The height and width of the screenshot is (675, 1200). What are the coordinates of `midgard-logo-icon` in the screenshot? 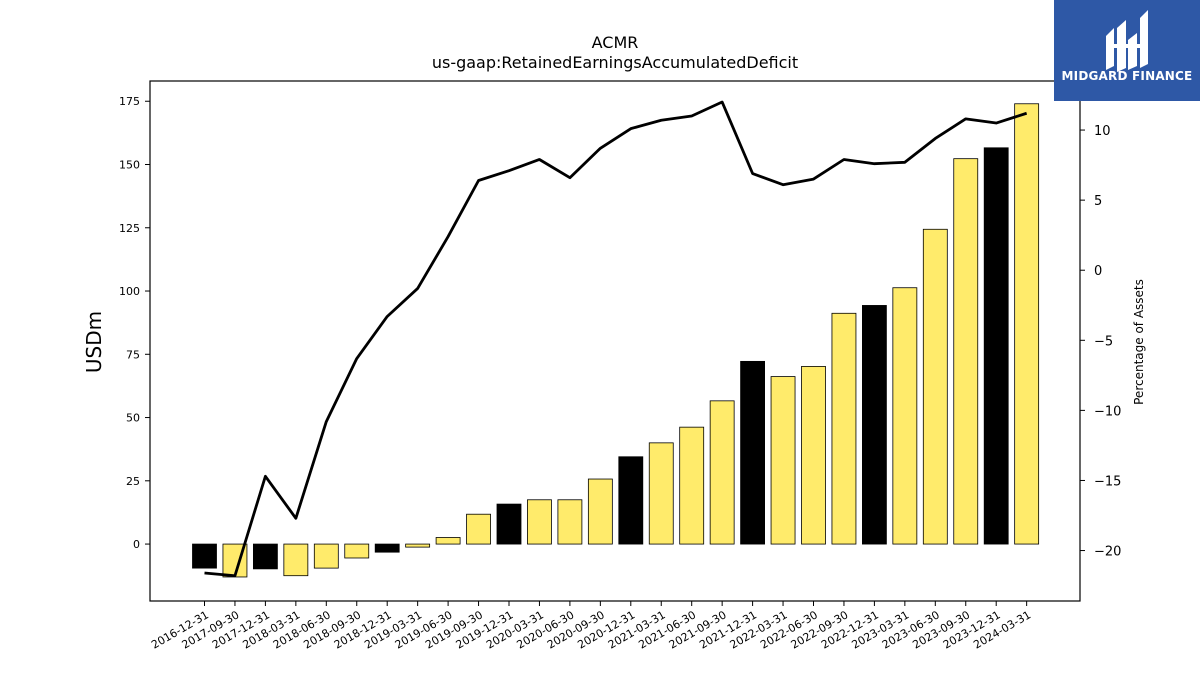 It's located at (1127, 41).